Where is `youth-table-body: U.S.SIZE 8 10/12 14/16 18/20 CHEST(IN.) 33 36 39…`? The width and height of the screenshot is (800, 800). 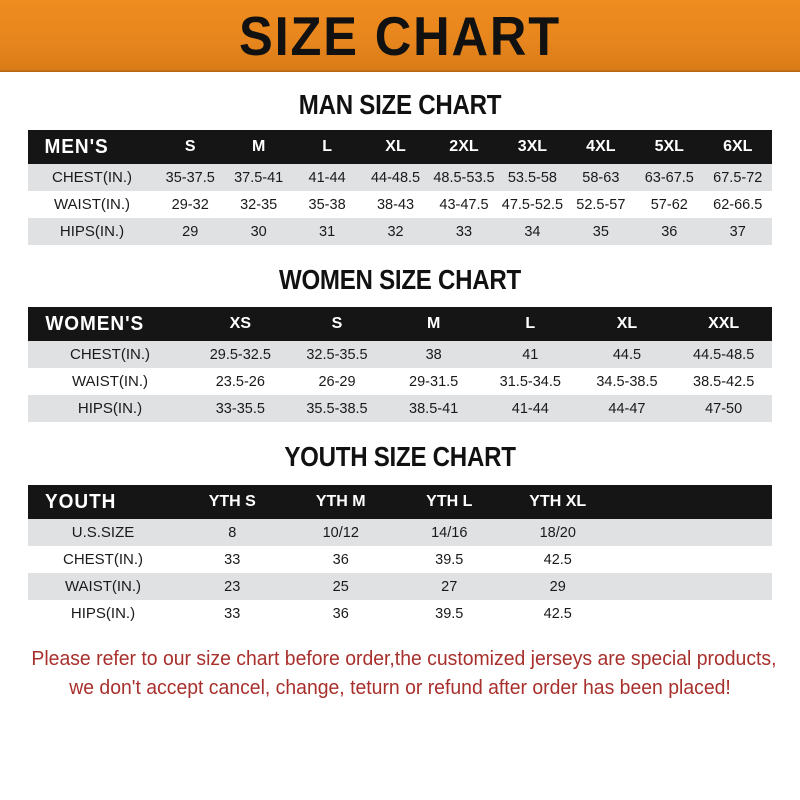 youth-table-body: U.S.SIZE 8 10/12 14/16 18/20 CHEST(IN.) 33 36 39… is located at coordinates (400, 573).